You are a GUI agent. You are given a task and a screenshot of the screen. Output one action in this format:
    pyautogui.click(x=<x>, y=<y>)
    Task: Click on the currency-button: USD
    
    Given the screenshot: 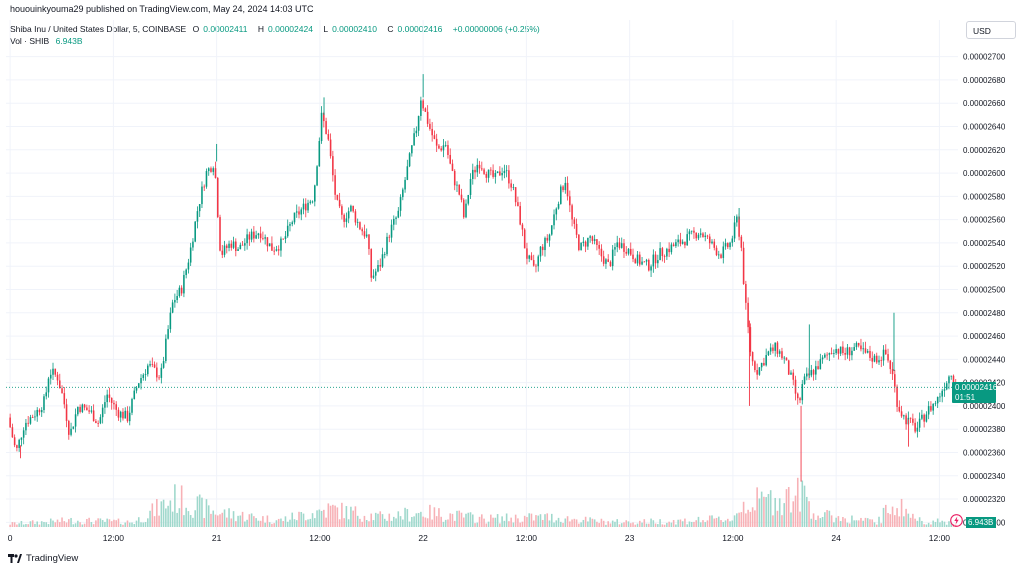 What is the action you would take?
    pyautogui.click(x=991, y=30)
    